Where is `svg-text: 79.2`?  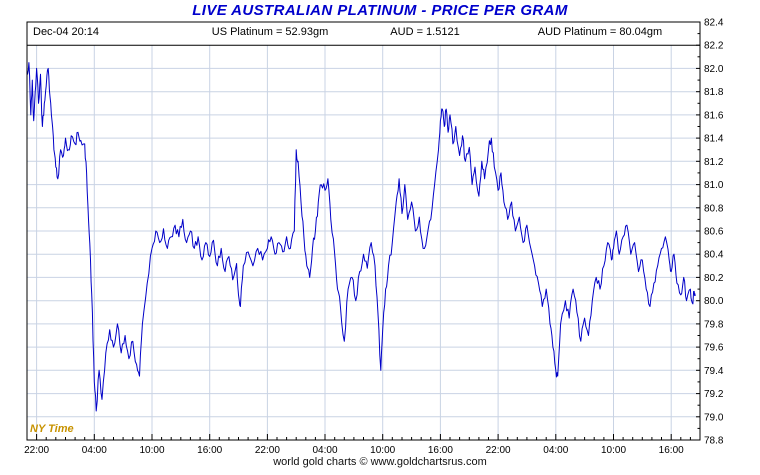
svg-text: 79.2 is located at coordinates (714, 394).